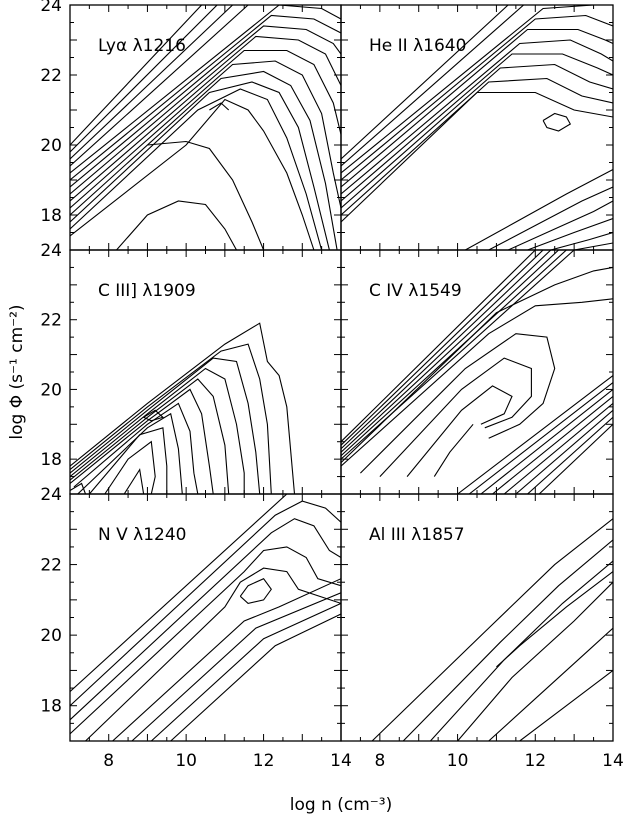 This screenshot has height=818, width=623. I want to click on panel-label: He II λ1640, so click(417, 46).